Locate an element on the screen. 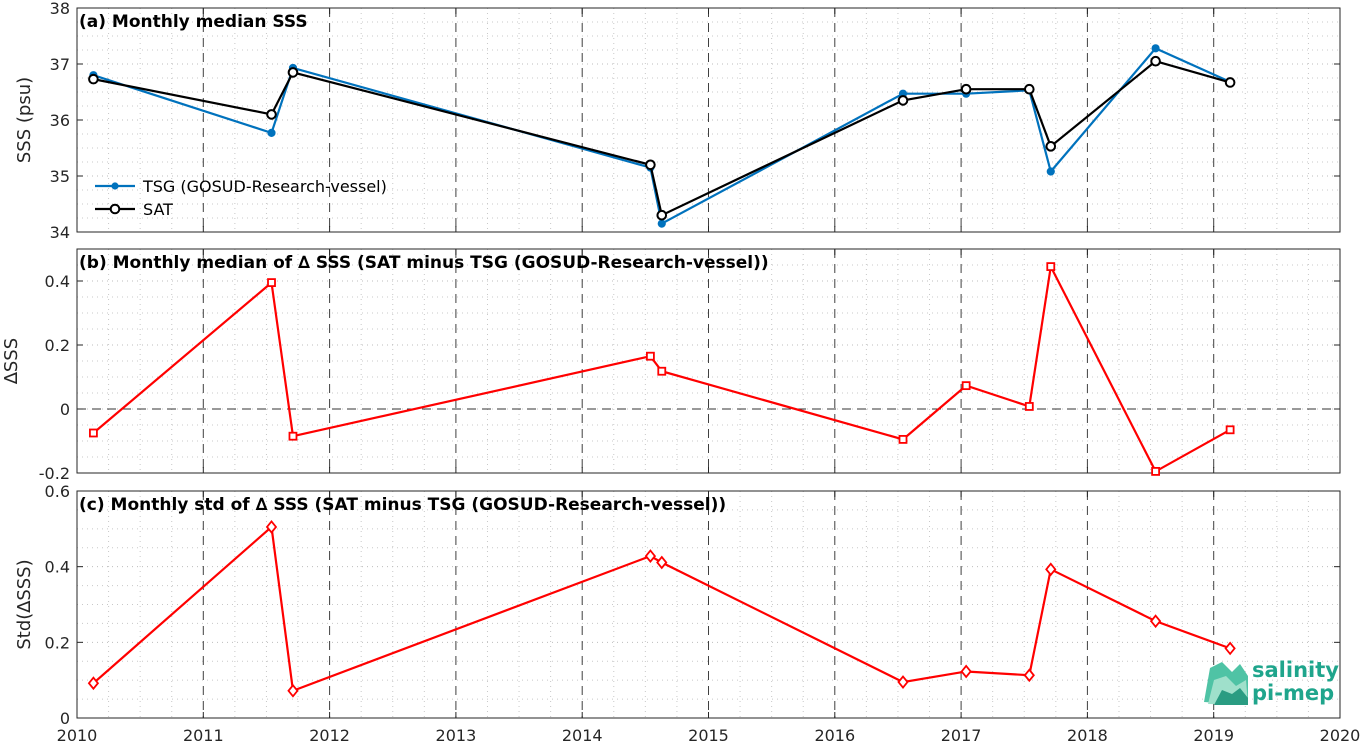 This screenshot has width=1364, height=745. panel-title: (a) Monthly median SSS is located at coordinates (193, 22).